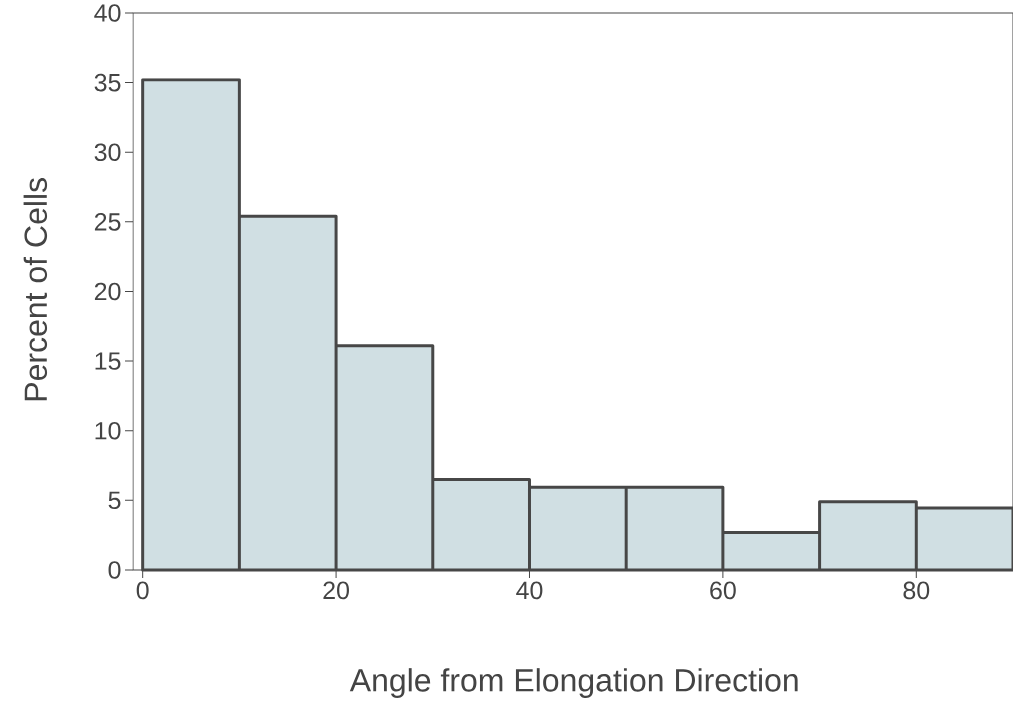  Describe the element at coordinates (114, 570) in the screenshot. I see `y-tick-label: 0` at that location.